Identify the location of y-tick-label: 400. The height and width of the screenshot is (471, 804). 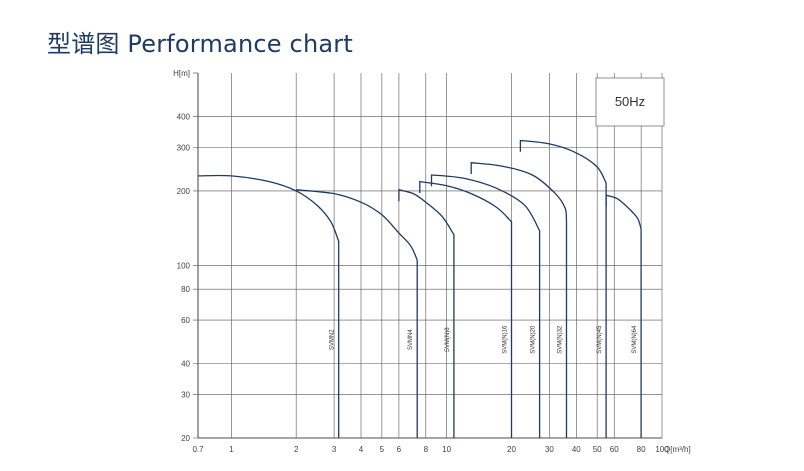
(184, 117).